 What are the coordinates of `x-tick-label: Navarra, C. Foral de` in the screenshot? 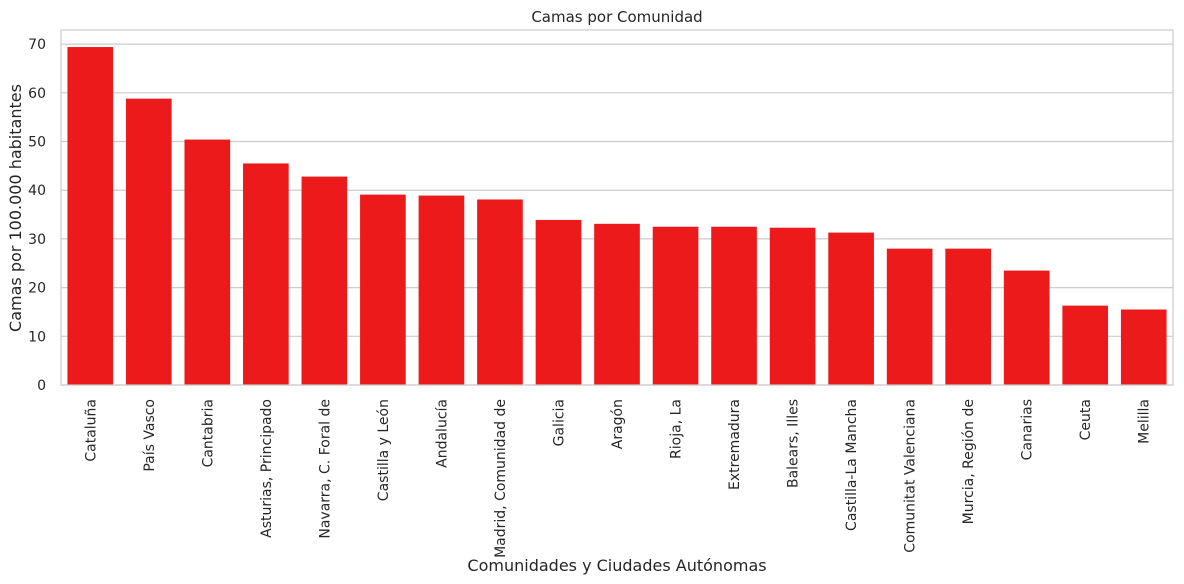 It's located at (325, 469).